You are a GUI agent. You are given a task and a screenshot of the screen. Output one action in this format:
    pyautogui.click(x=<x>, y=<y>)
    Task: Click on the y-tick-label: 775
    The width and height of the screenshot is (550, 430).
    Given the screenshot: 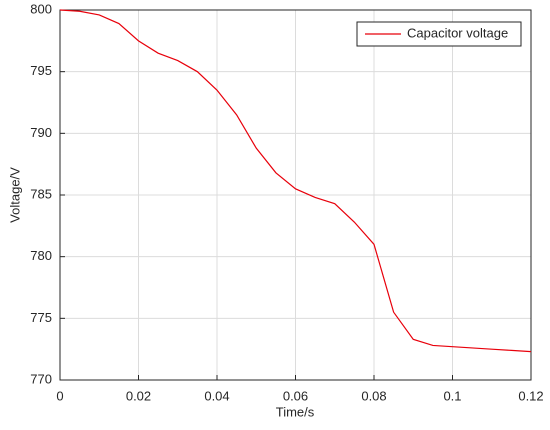 What is the action you would take?
    pyautogui.click(x=41, y=317)
    